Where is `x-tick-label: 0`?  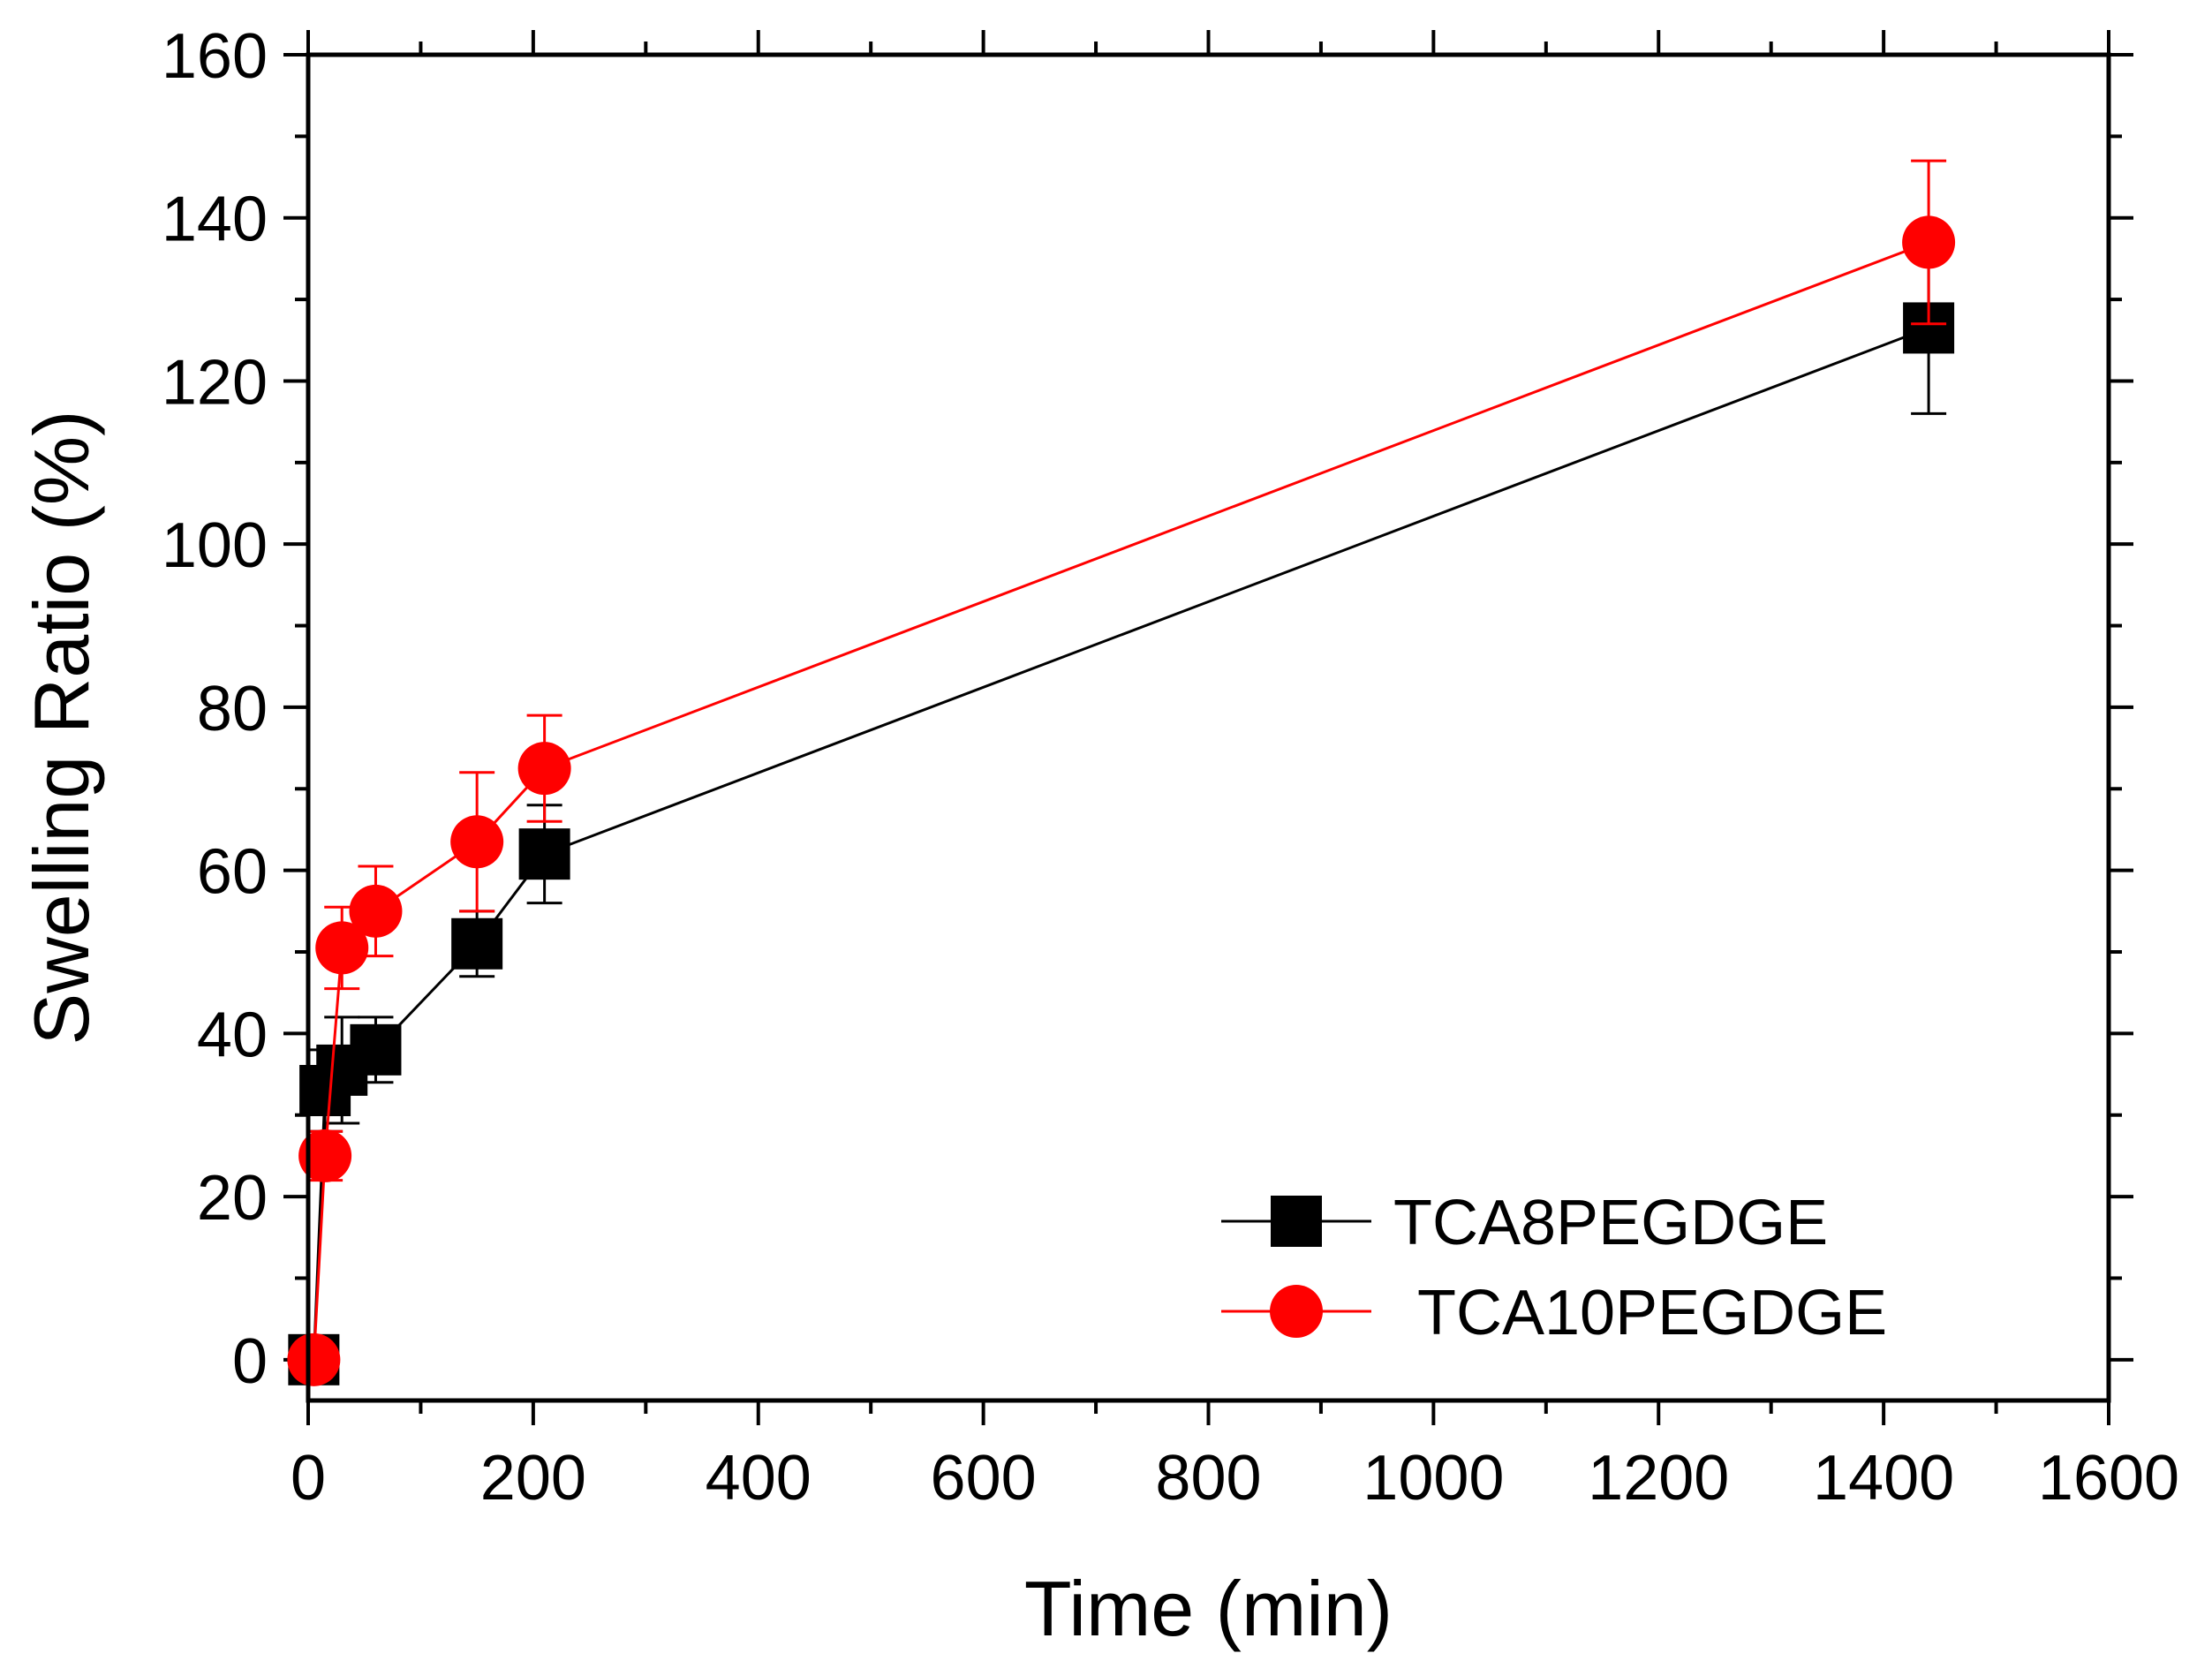 x-tick-label: 0 is located at coordinates (308, 1478).